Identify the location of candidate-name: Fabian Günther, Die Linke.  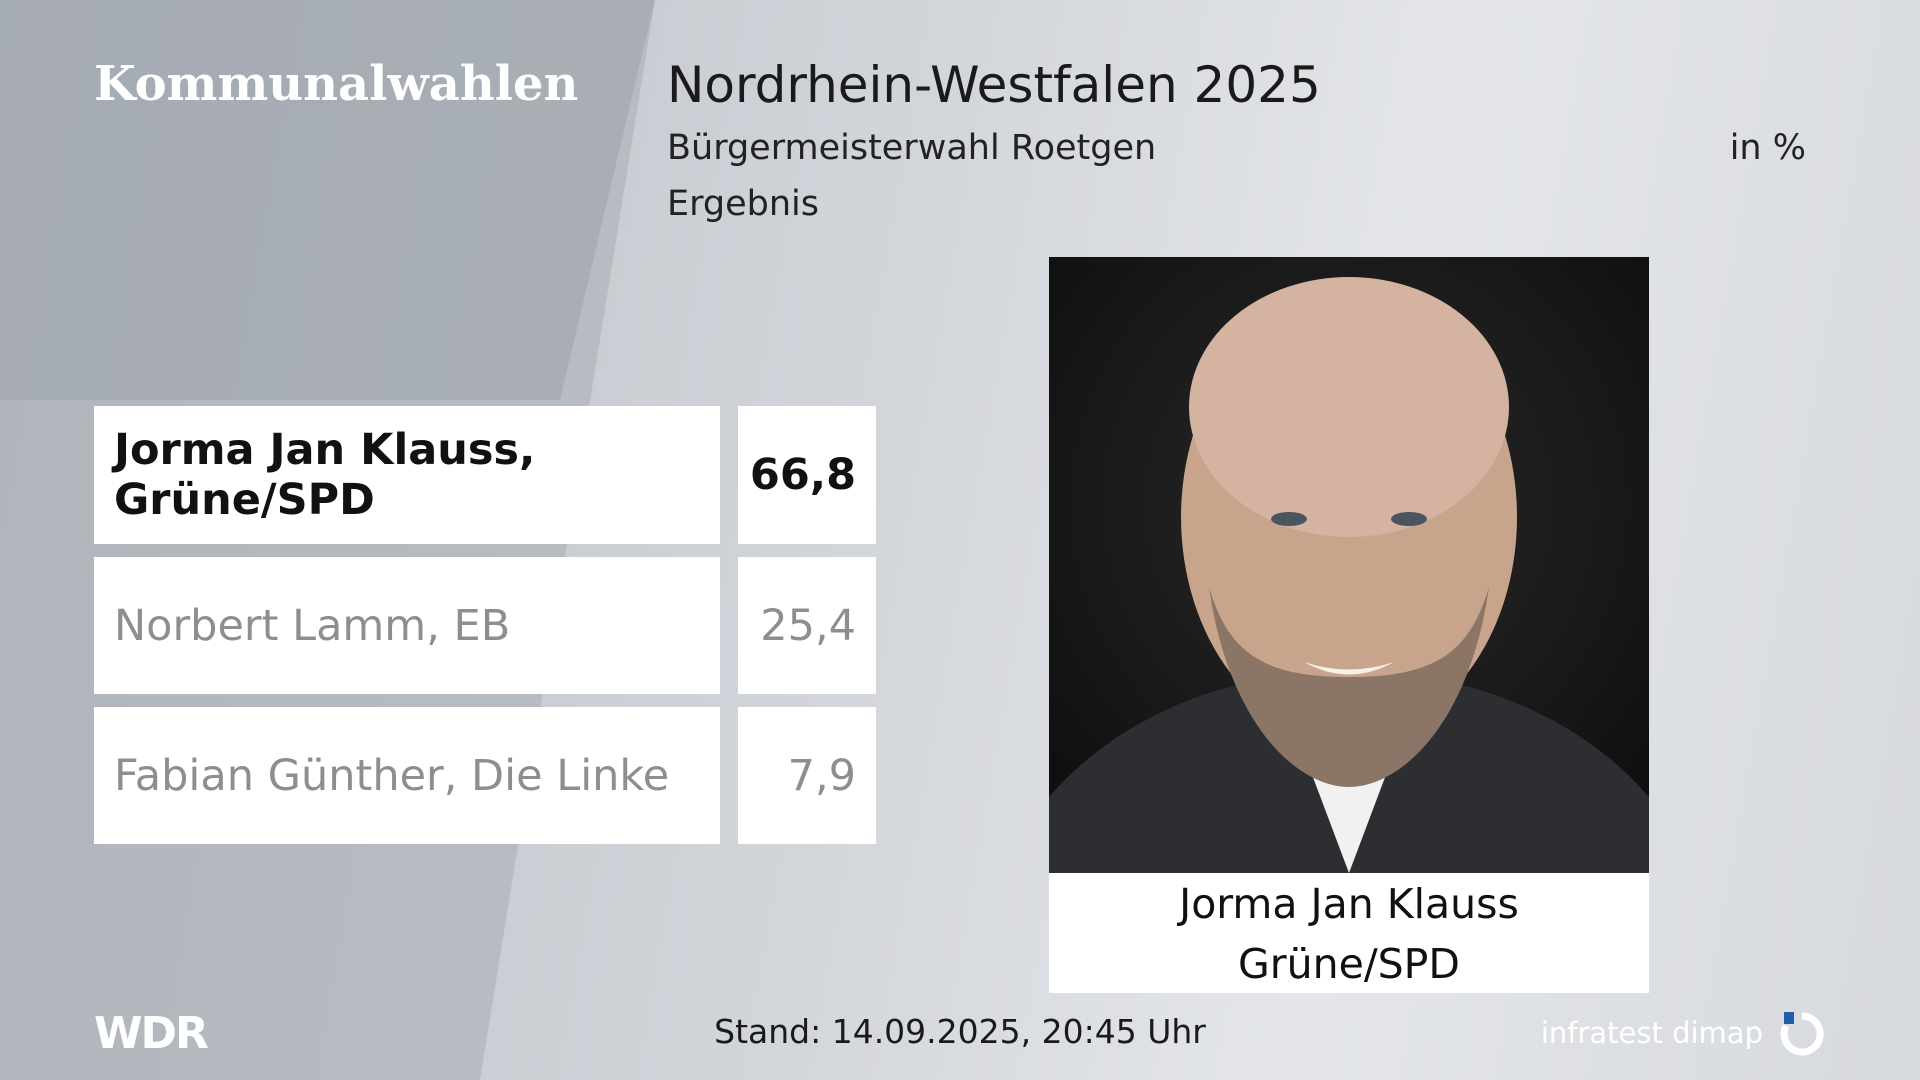
(407, 775).